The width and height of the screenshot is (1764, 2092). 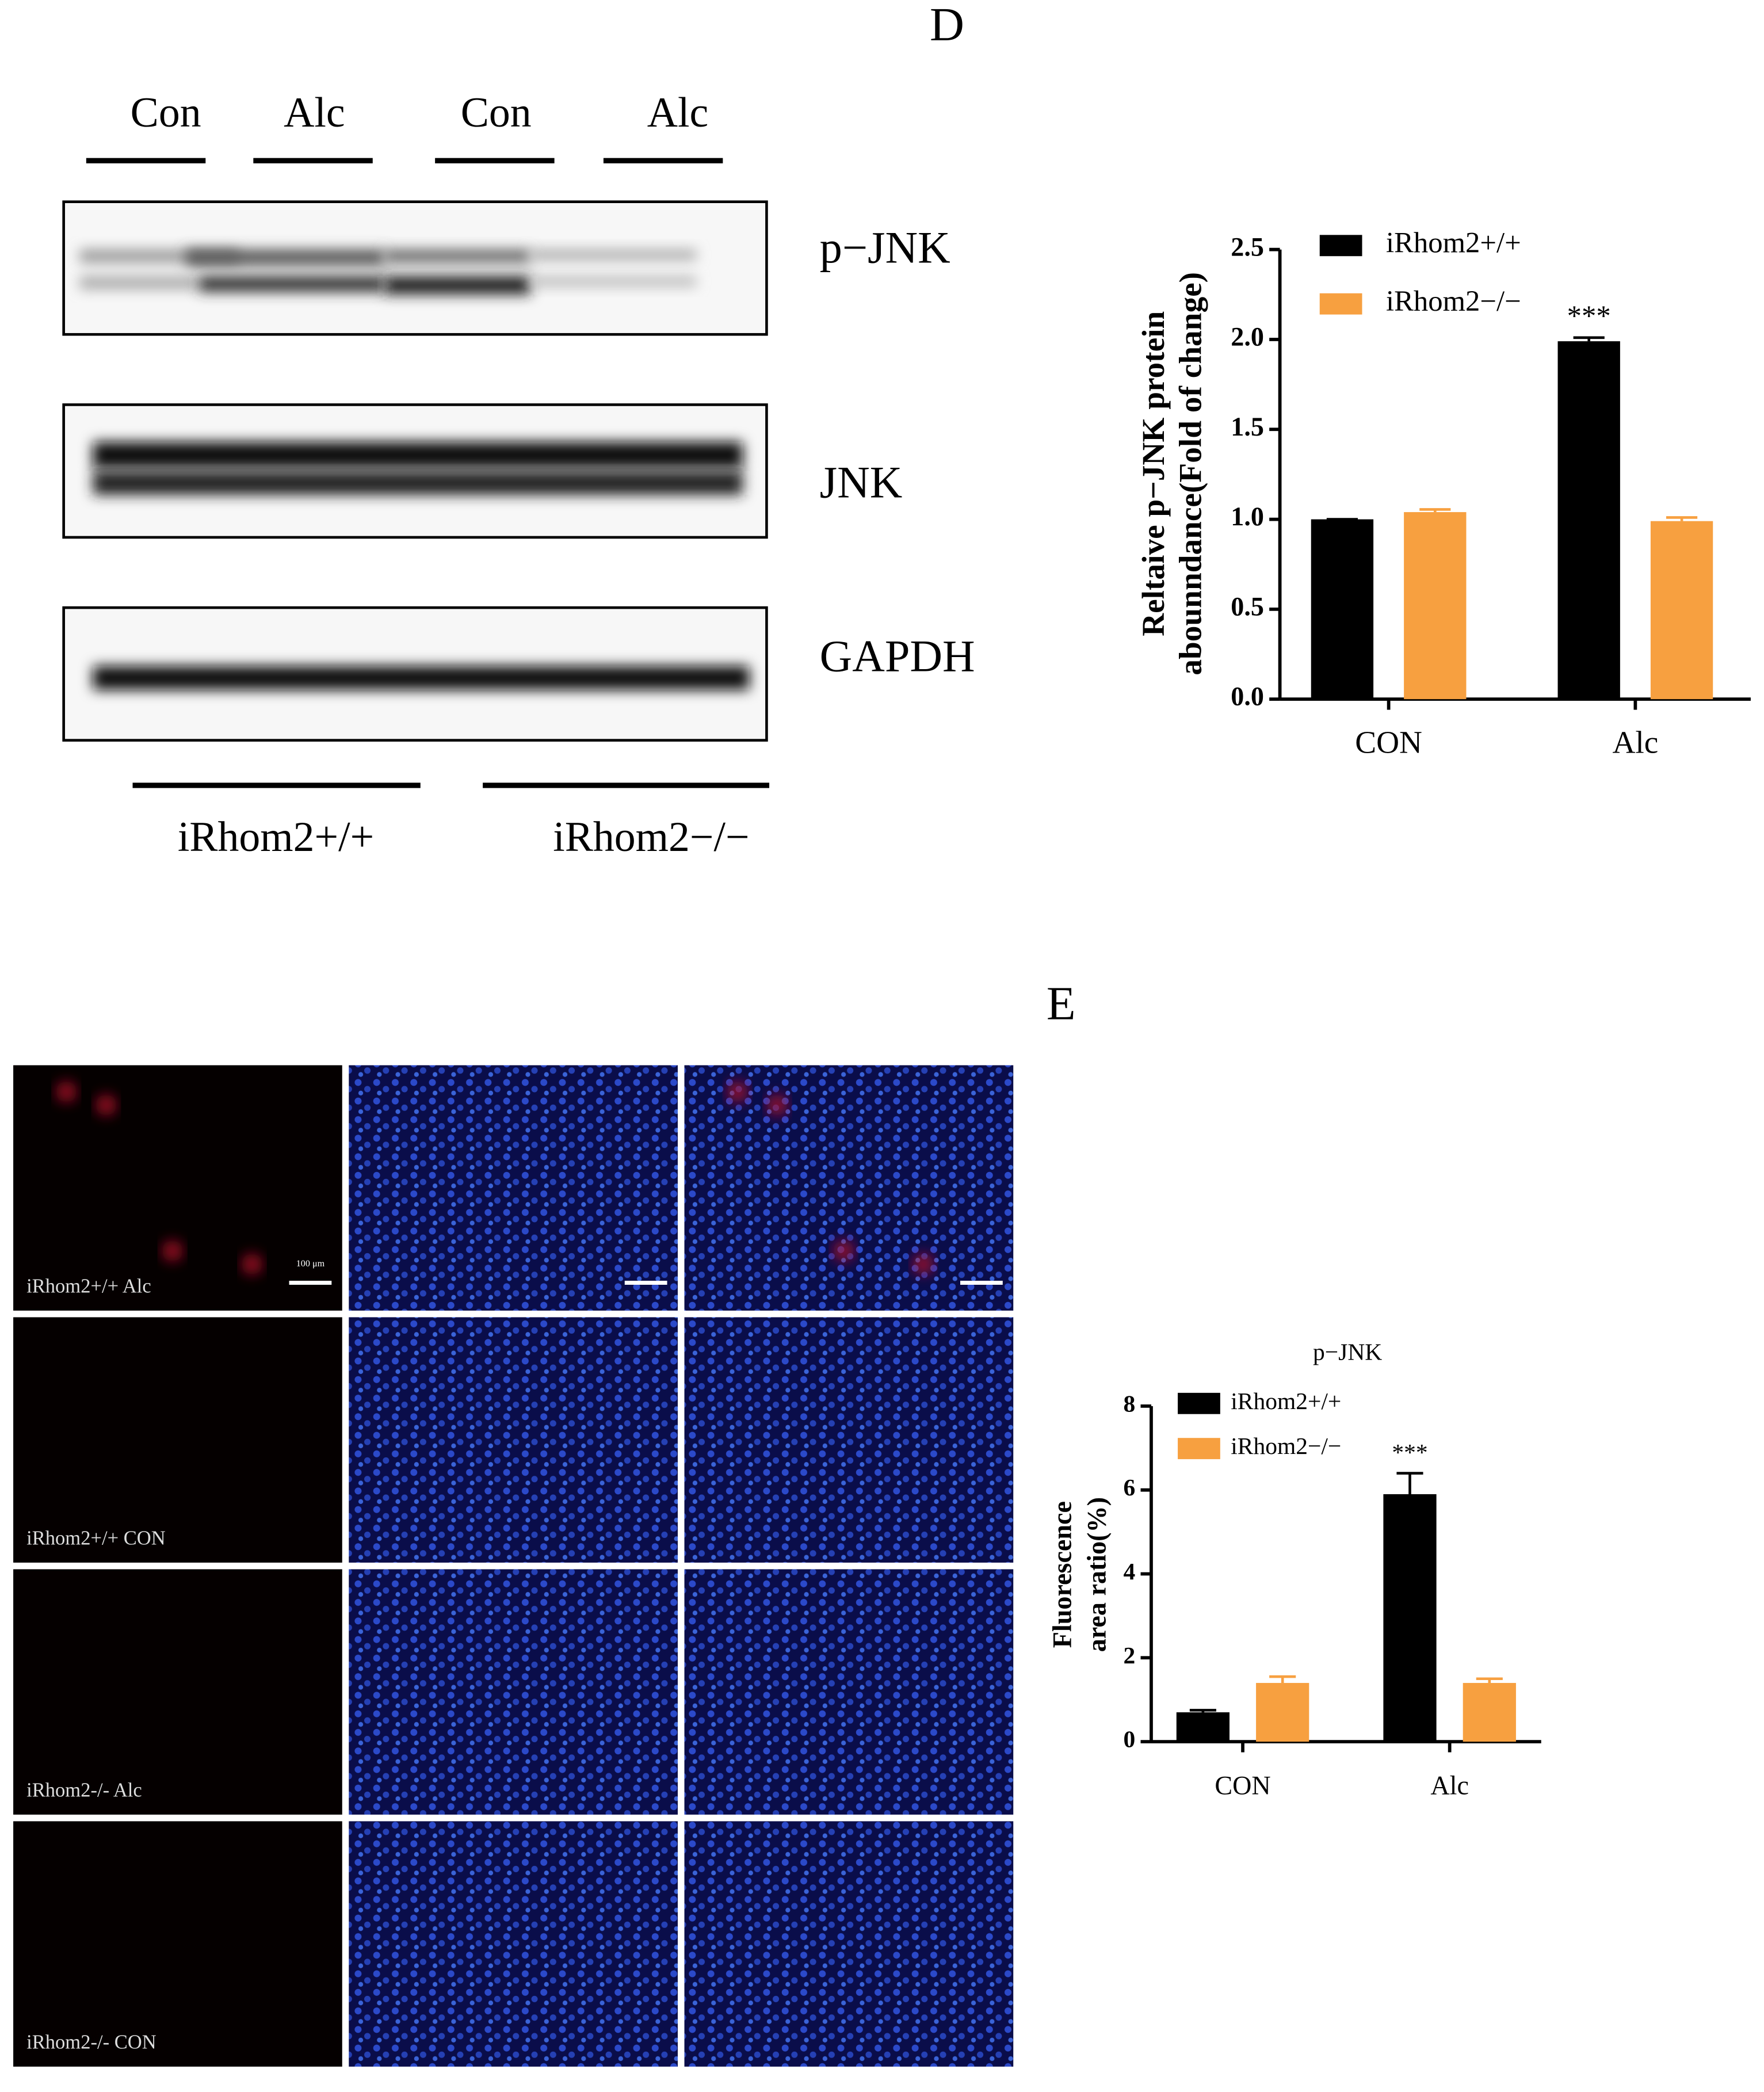 I want to click on image-label: iRhom2+/+ CON, so click(x=96, y=1538).